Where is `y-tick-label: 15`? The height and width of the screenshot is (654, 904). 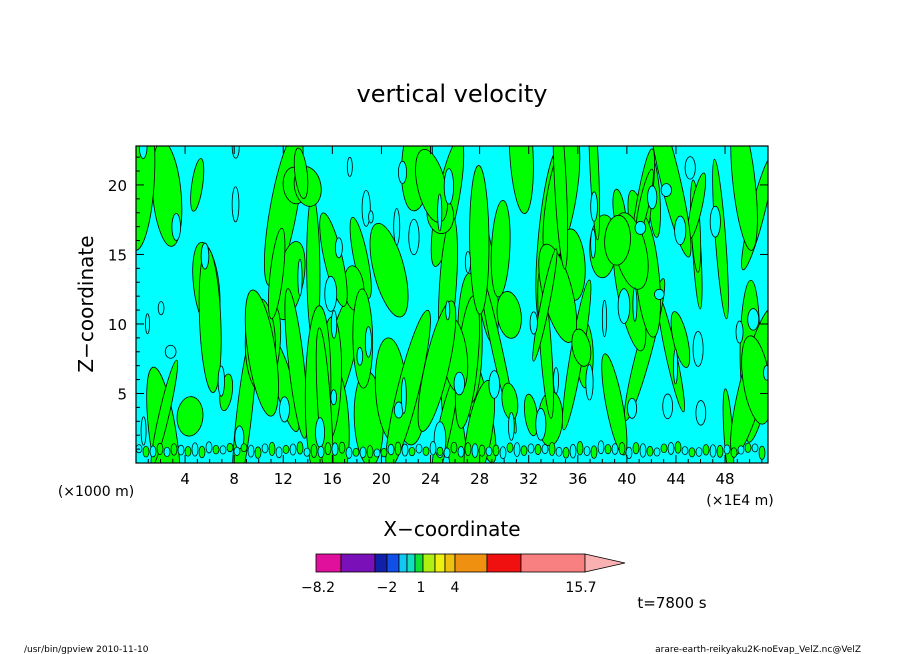
y-tick-label: 15 is located at coordinates (117, 255).